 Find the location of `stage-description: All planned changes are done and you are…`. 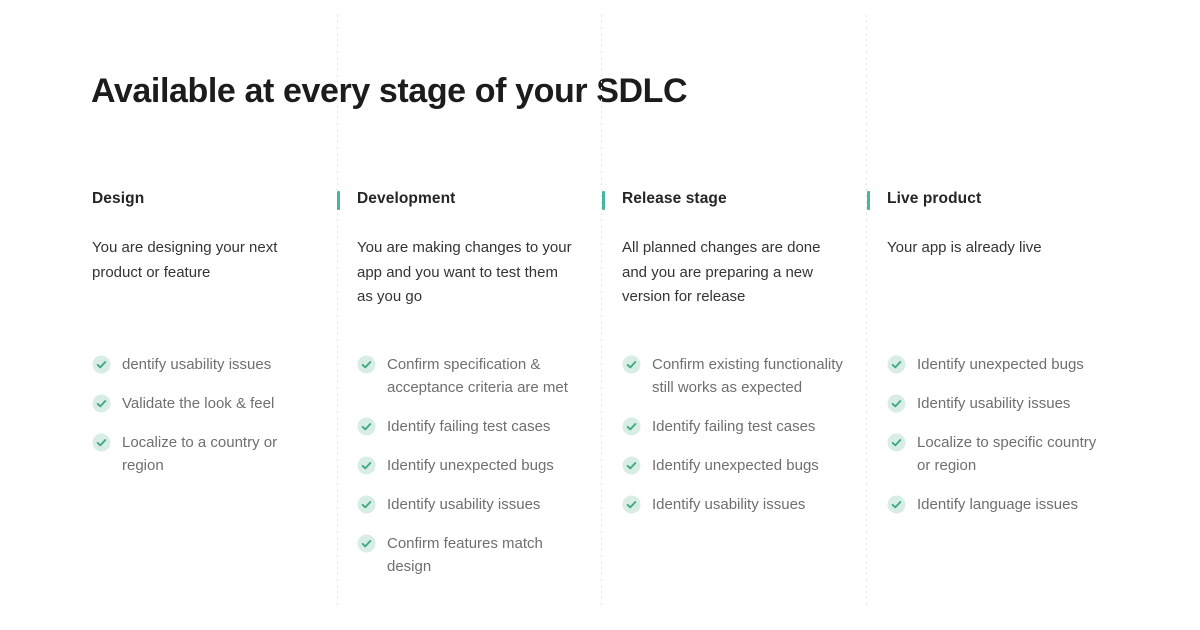

stage-description: All planned changes are done and you are… is located at coordinates (721, 272).